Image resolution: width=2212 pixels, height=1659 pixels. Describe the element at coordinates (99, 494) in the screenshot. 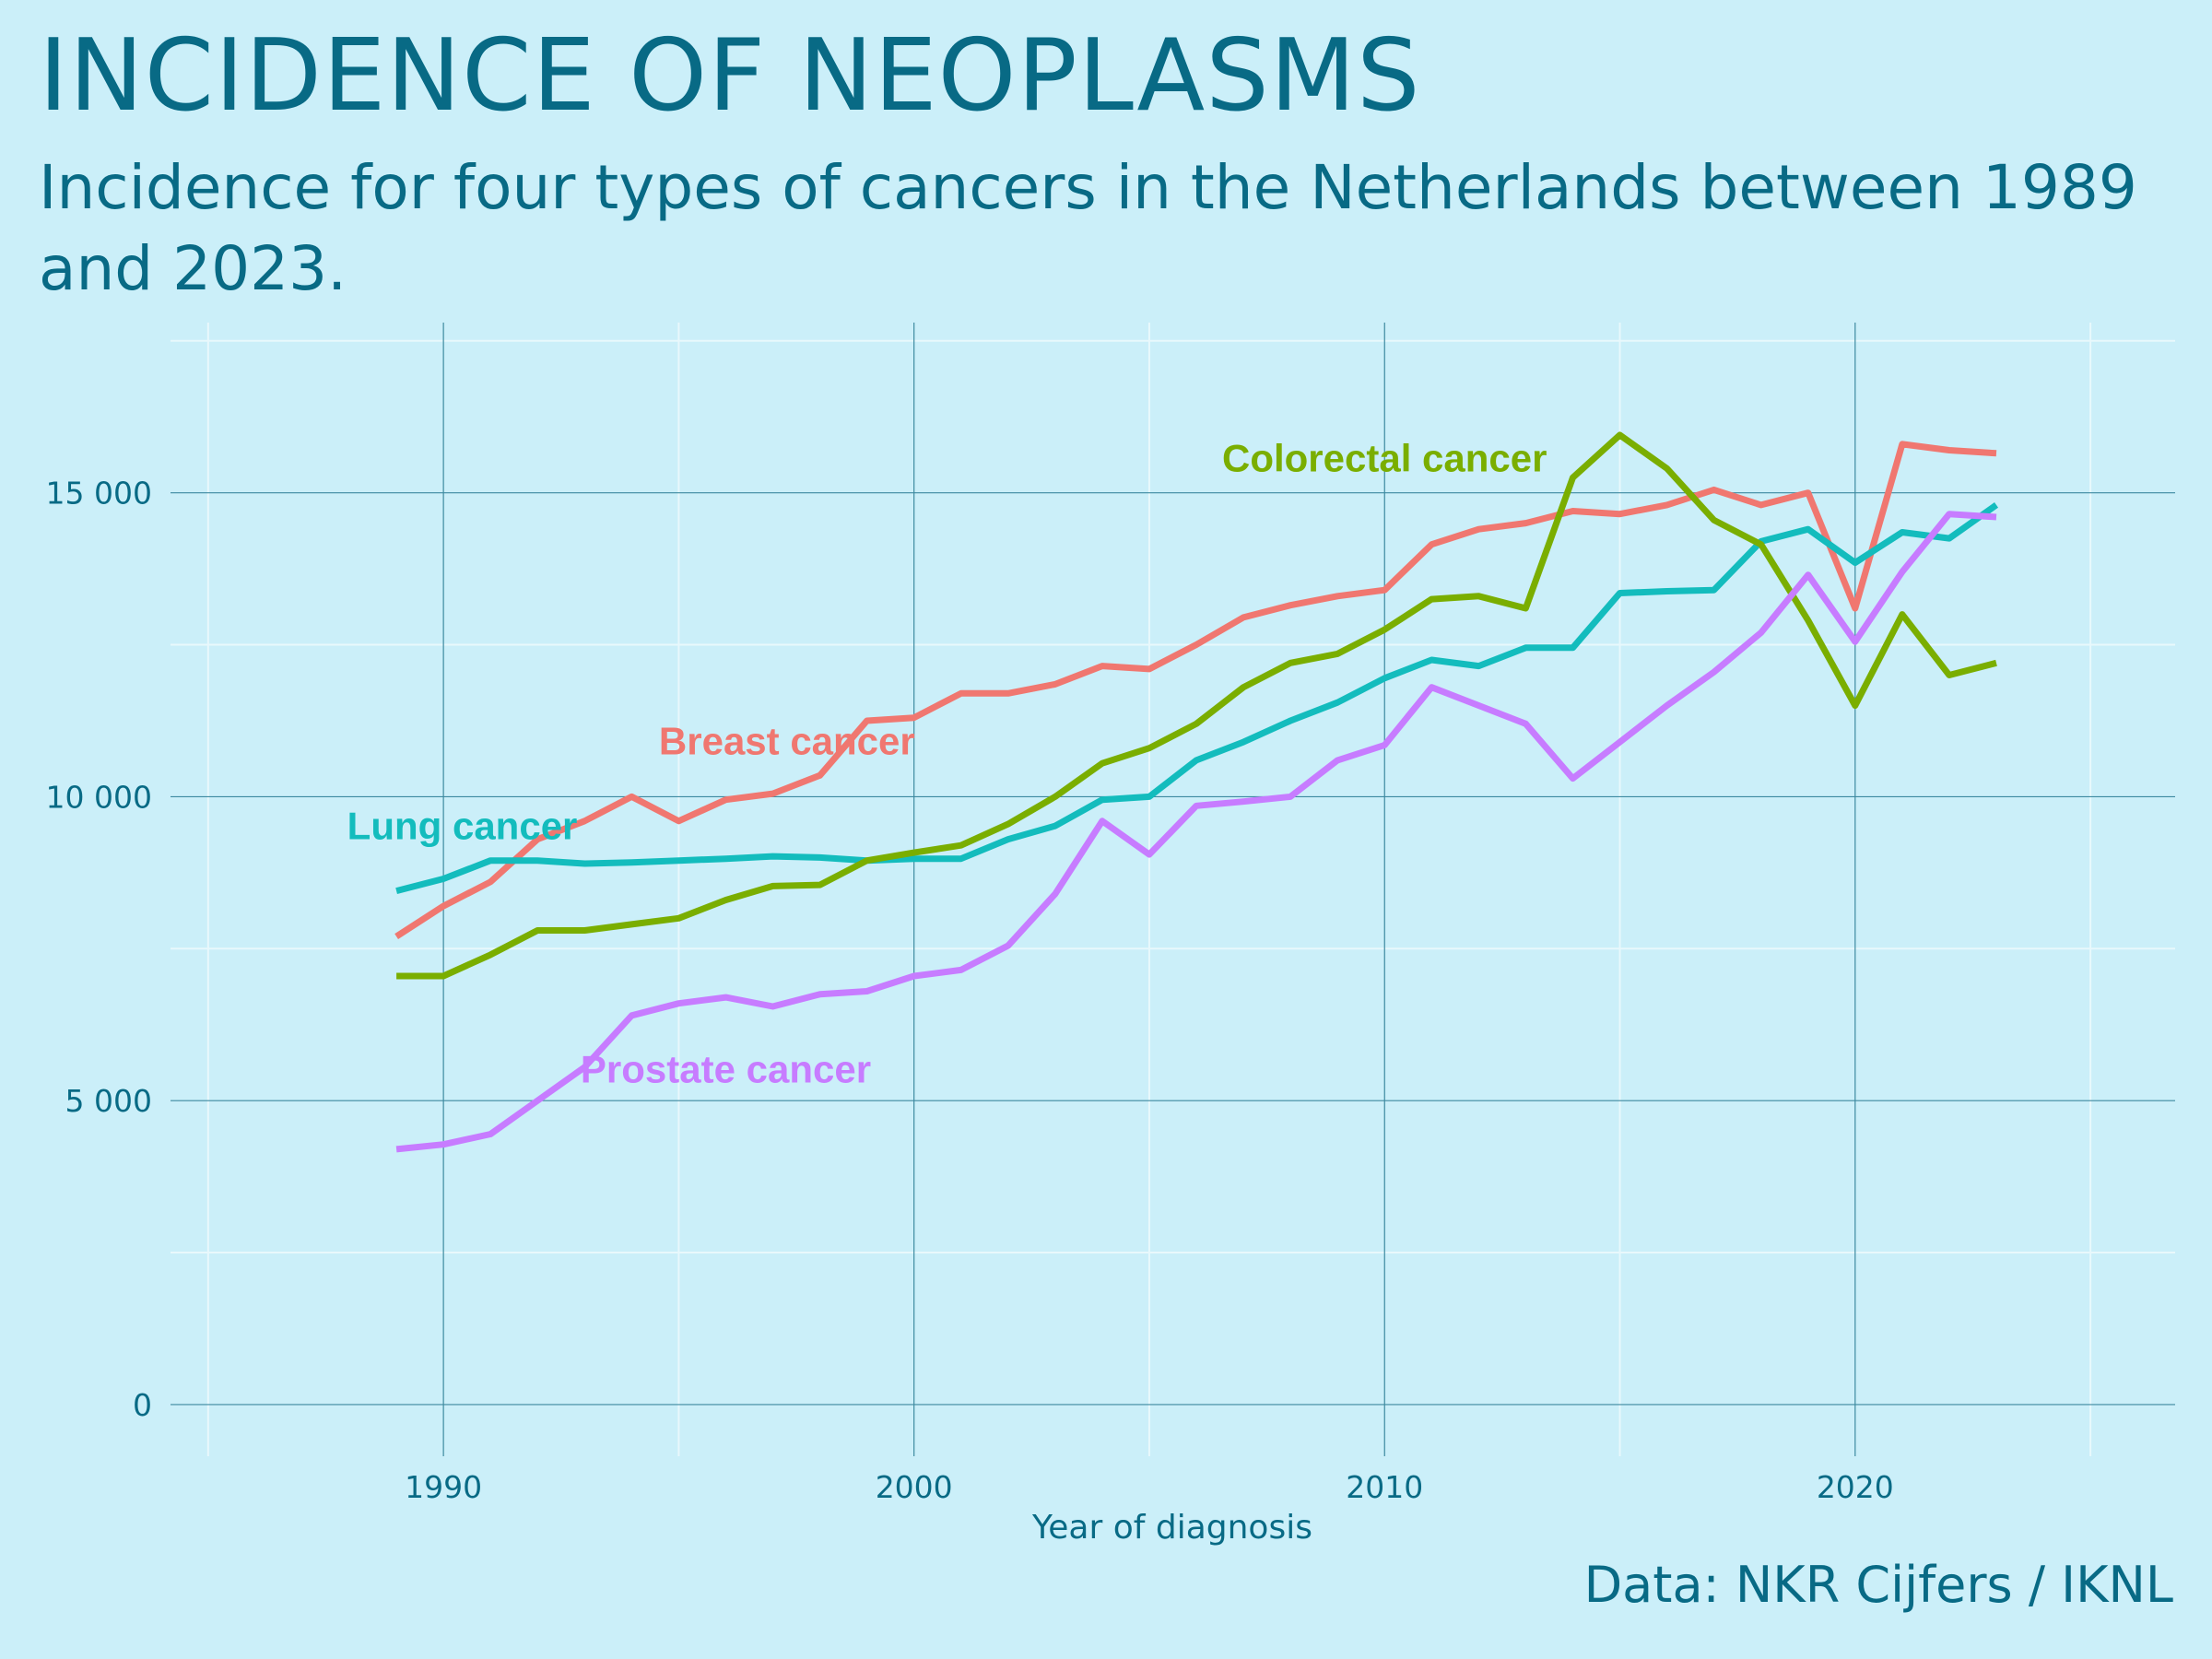

I see `y-tick-label: 15 000` at that location.